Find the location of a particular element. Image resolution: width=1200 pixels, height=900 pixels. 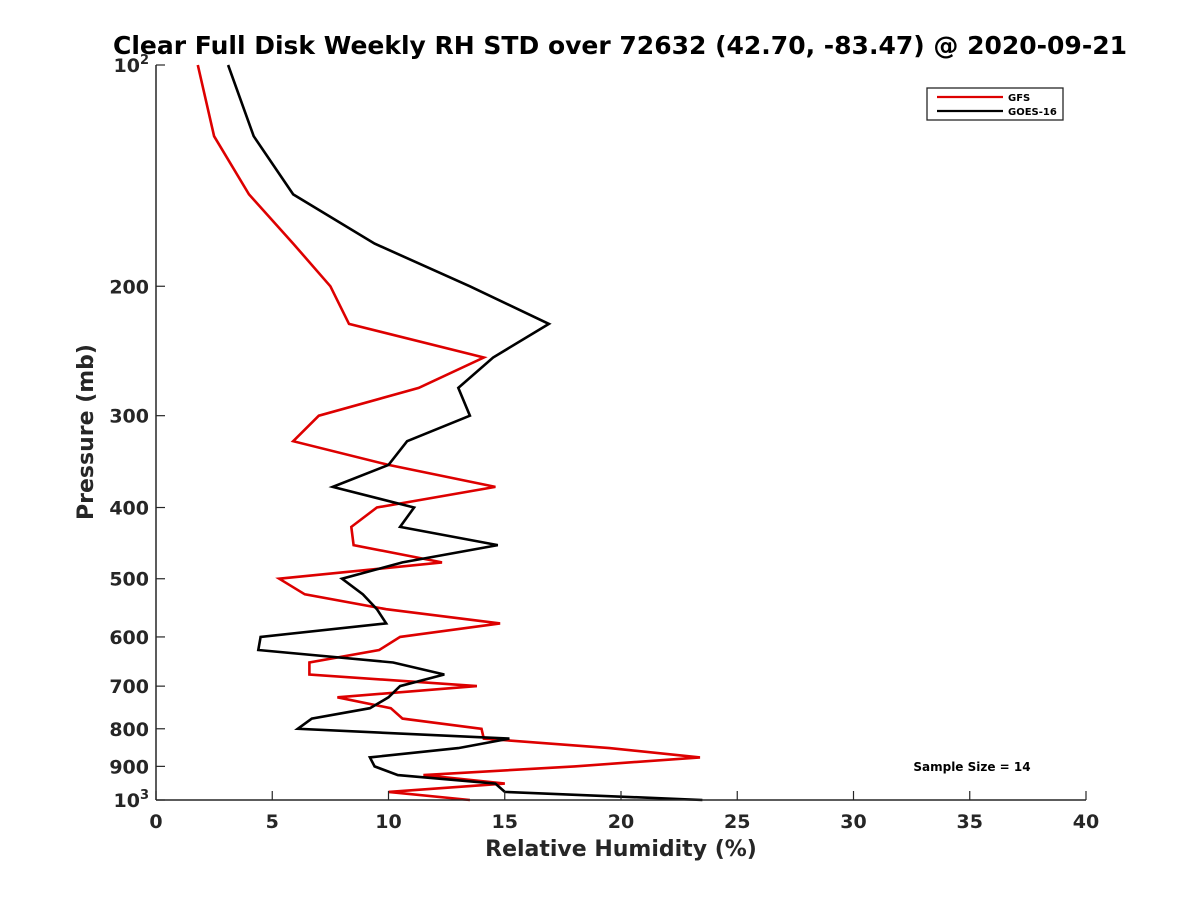

legend-gfs-label: GFS is located at coordinates (1019, 98).